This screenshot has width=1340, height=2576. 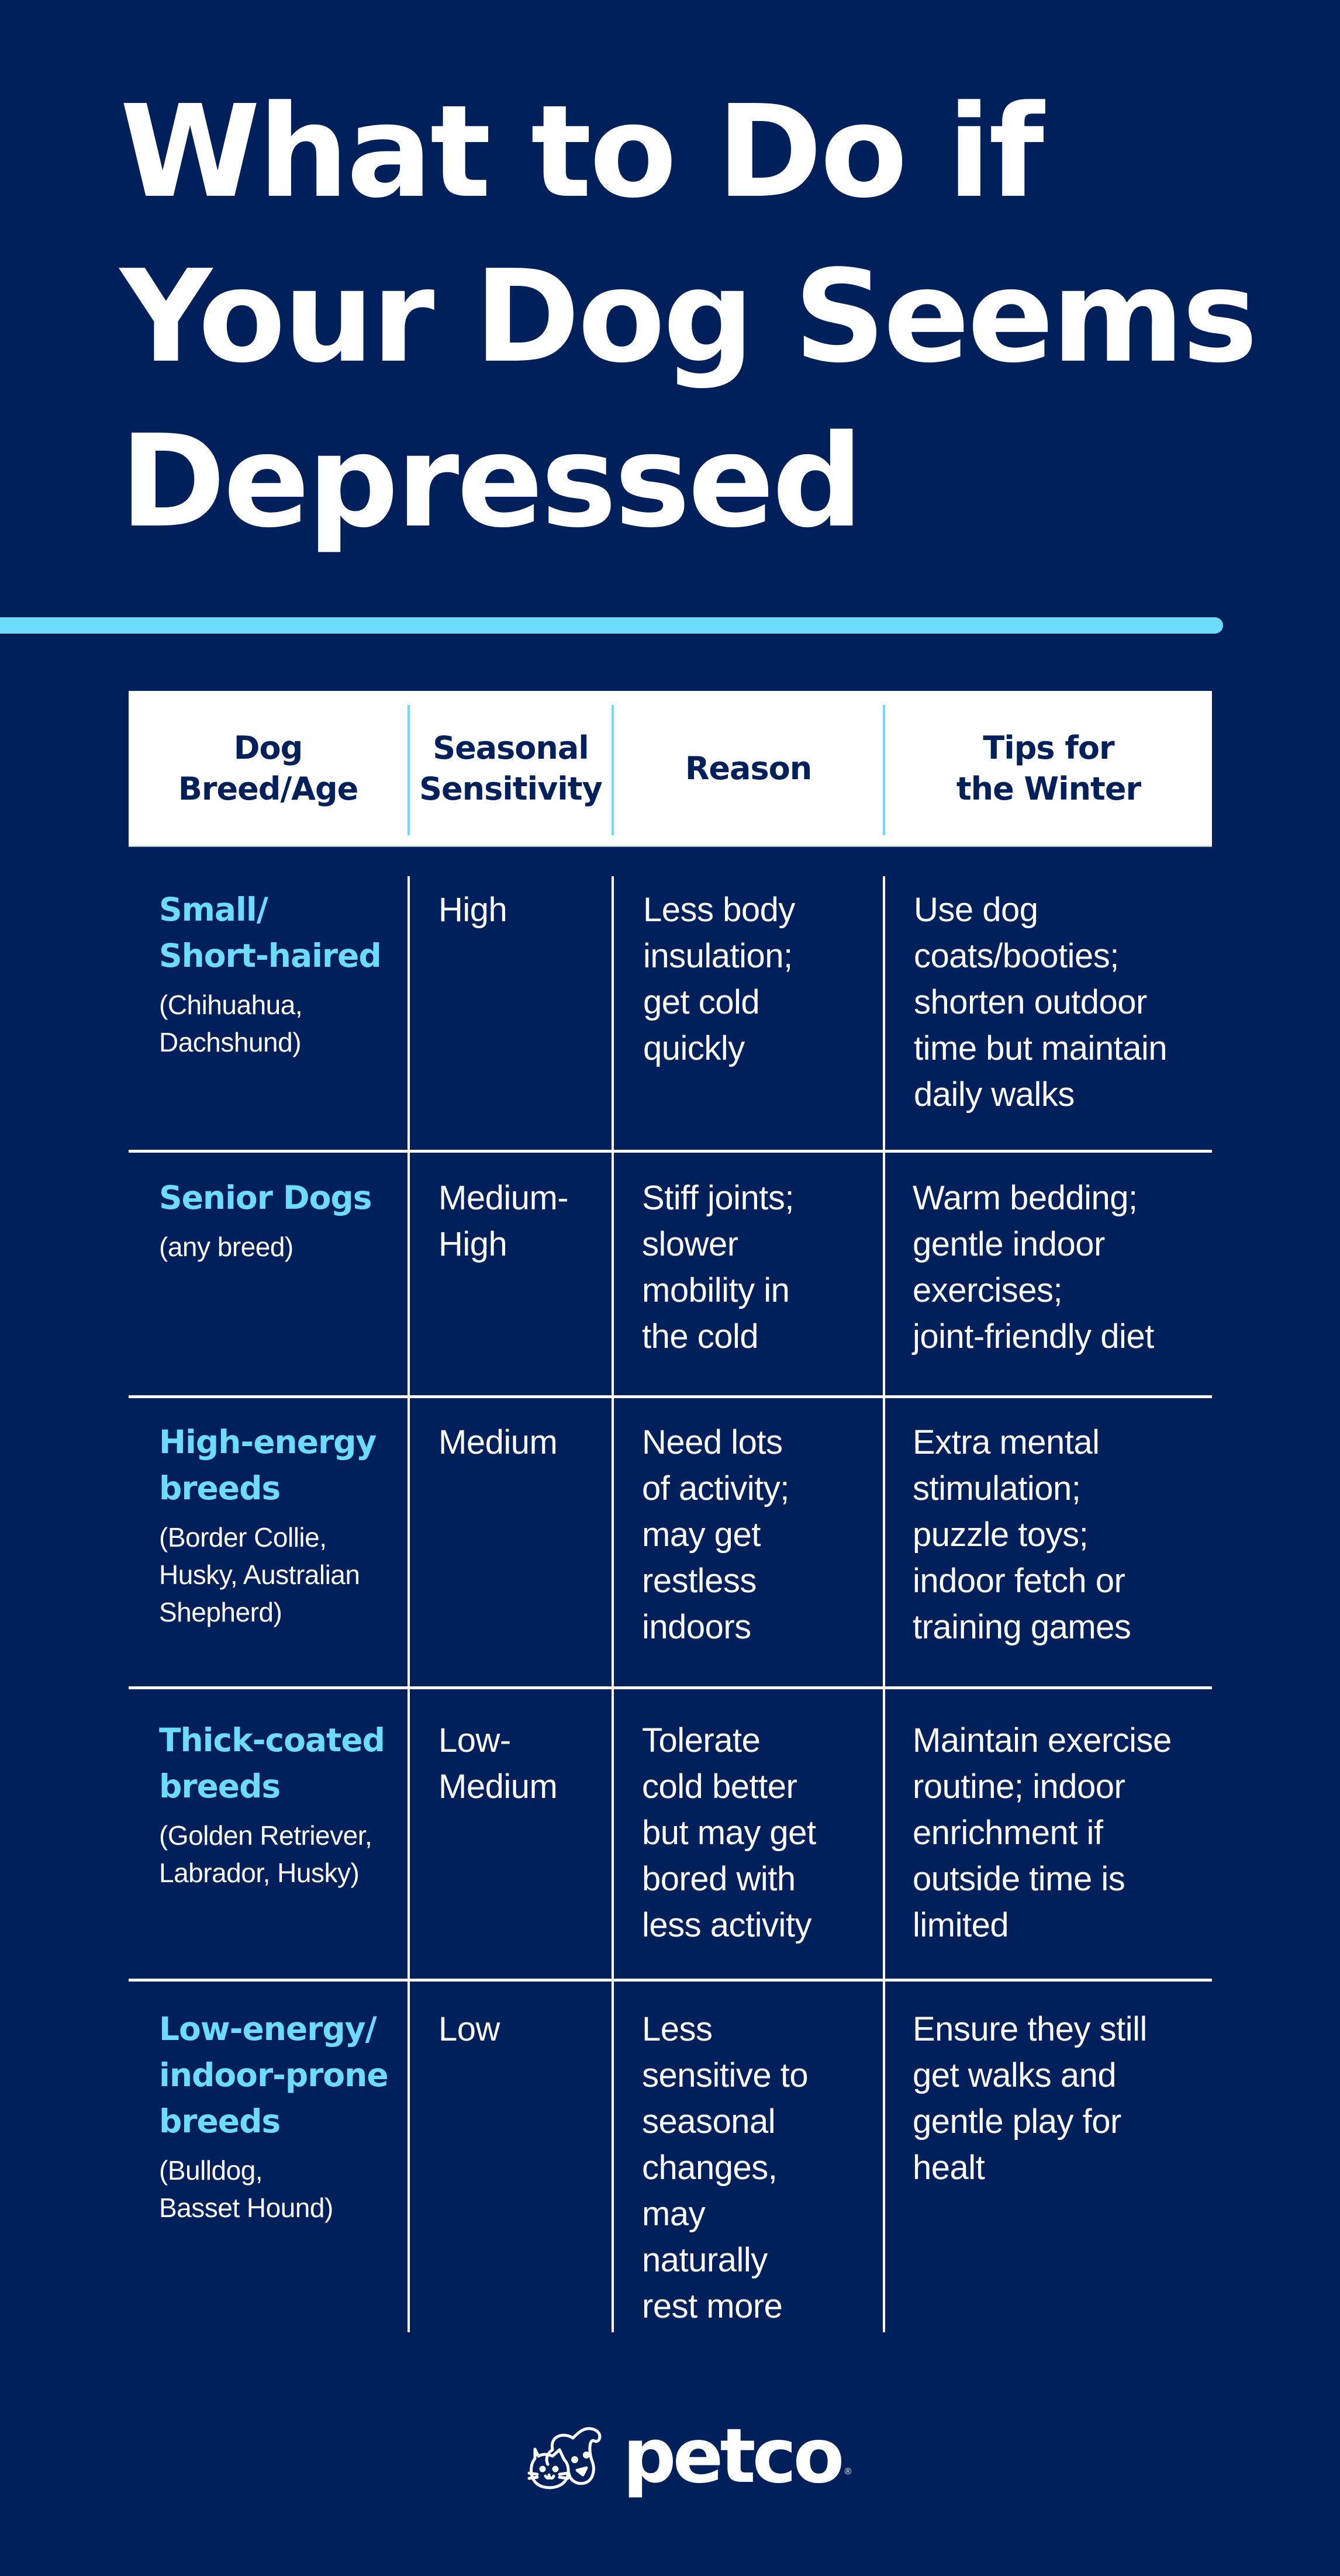 What do you see at coordinates (472, 1244) in the screenshot?
I see `sensitivity-value: High` at bounding box center [472, 1244].